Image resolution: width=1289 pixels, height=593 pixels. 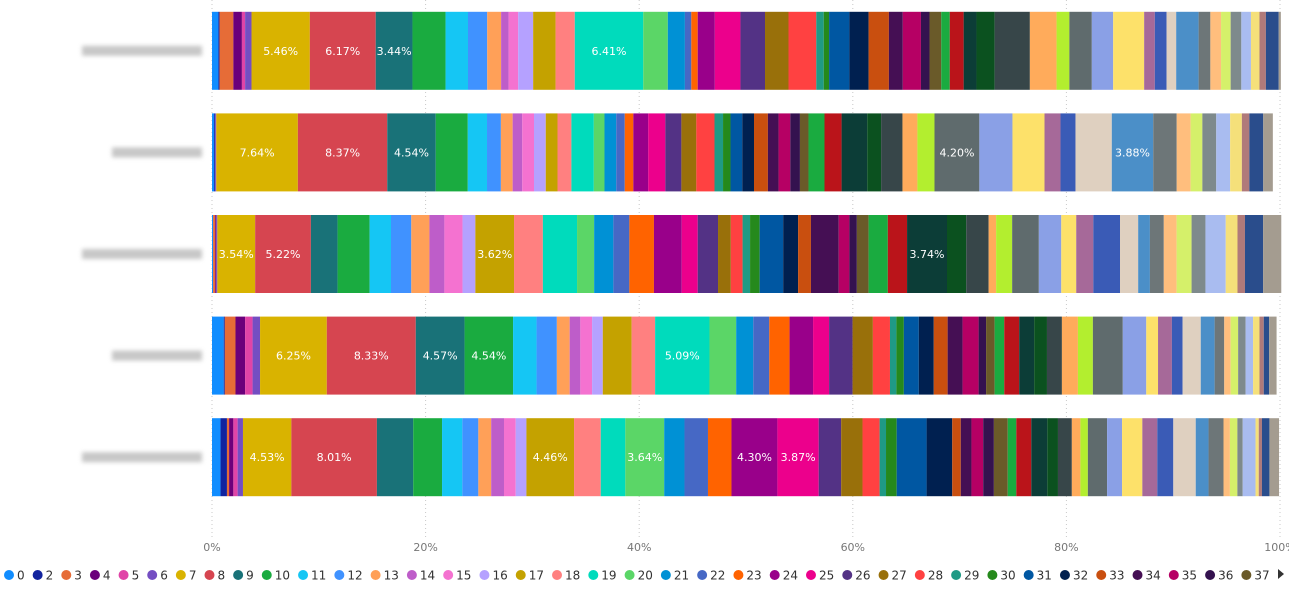 I want to click on data-label: 3.87%, so click(x=798, y=457).